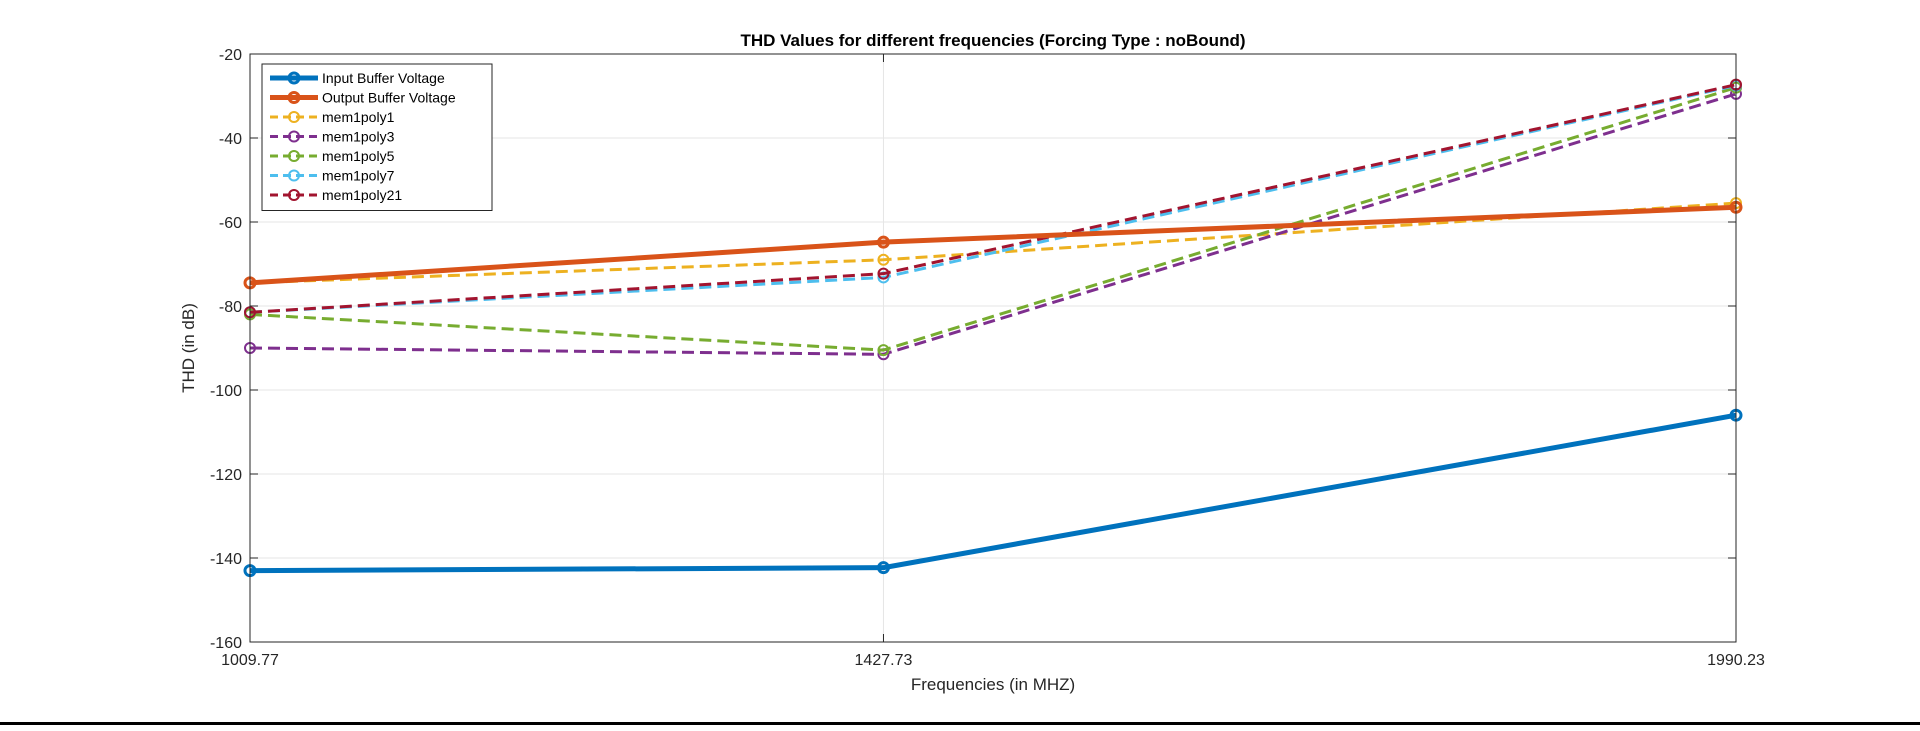 The width and height of the screenshot is (1920, 731). Describe the element at coordinates (358, 156) in the screenshot. I see `legend-label: mem1poly5` at that location.